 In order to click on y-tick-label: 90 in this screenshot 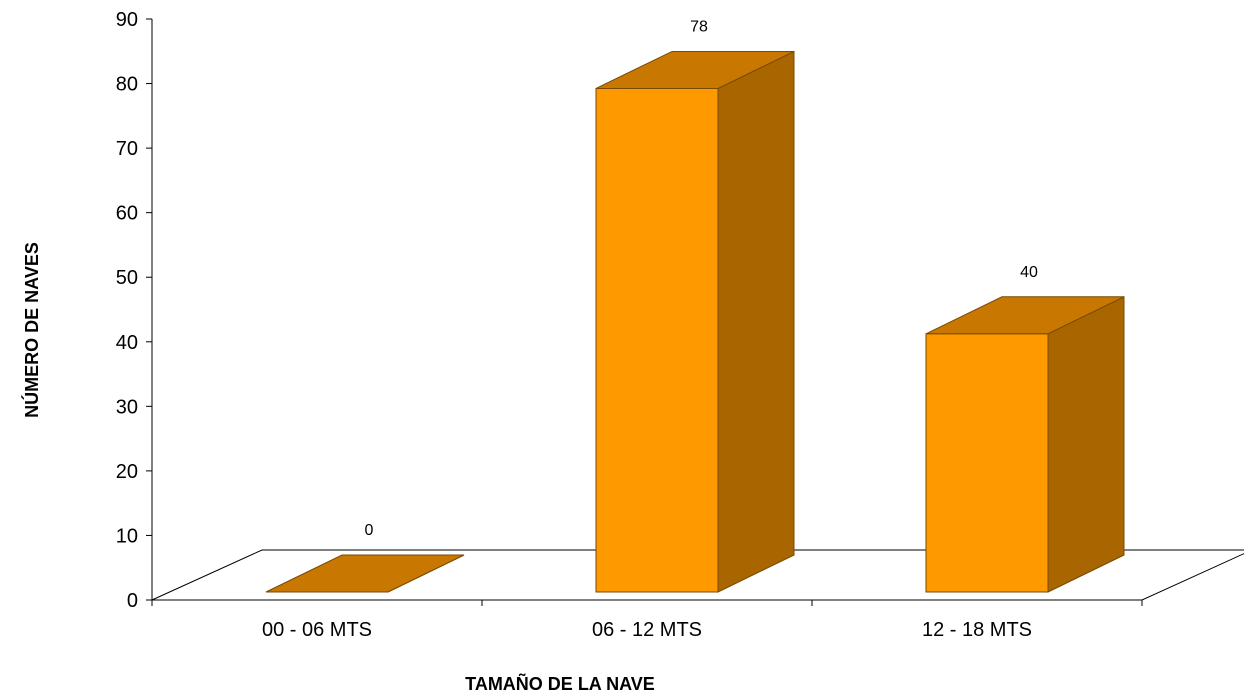, I will do `click(127, 20)`.